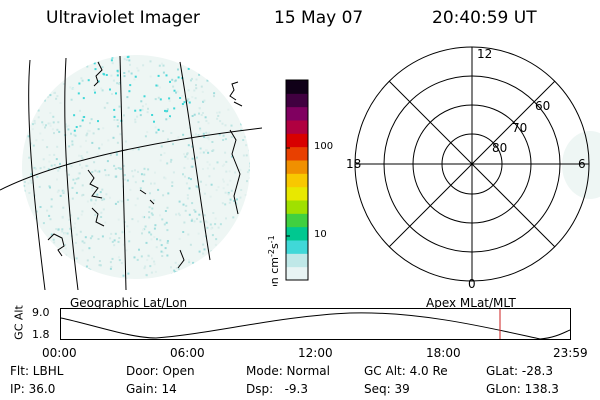  What do you see at coordinates (59, 353) in the screenshot?
I see `time-tick-0: 00:00` at bounding box center [59, 353].